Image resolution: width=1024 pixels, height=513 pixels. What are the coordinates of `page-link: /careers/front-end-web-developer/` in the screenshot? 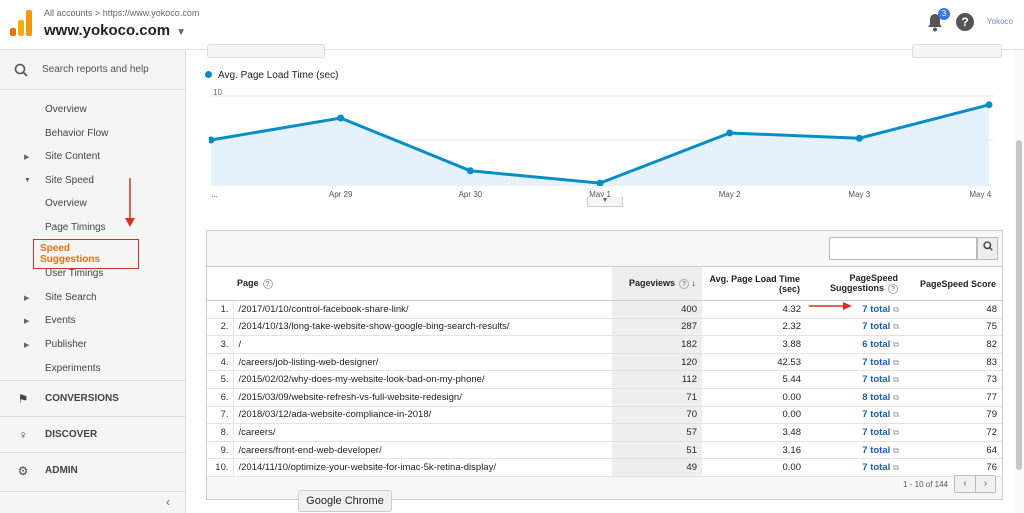 It's located at (422, 450).